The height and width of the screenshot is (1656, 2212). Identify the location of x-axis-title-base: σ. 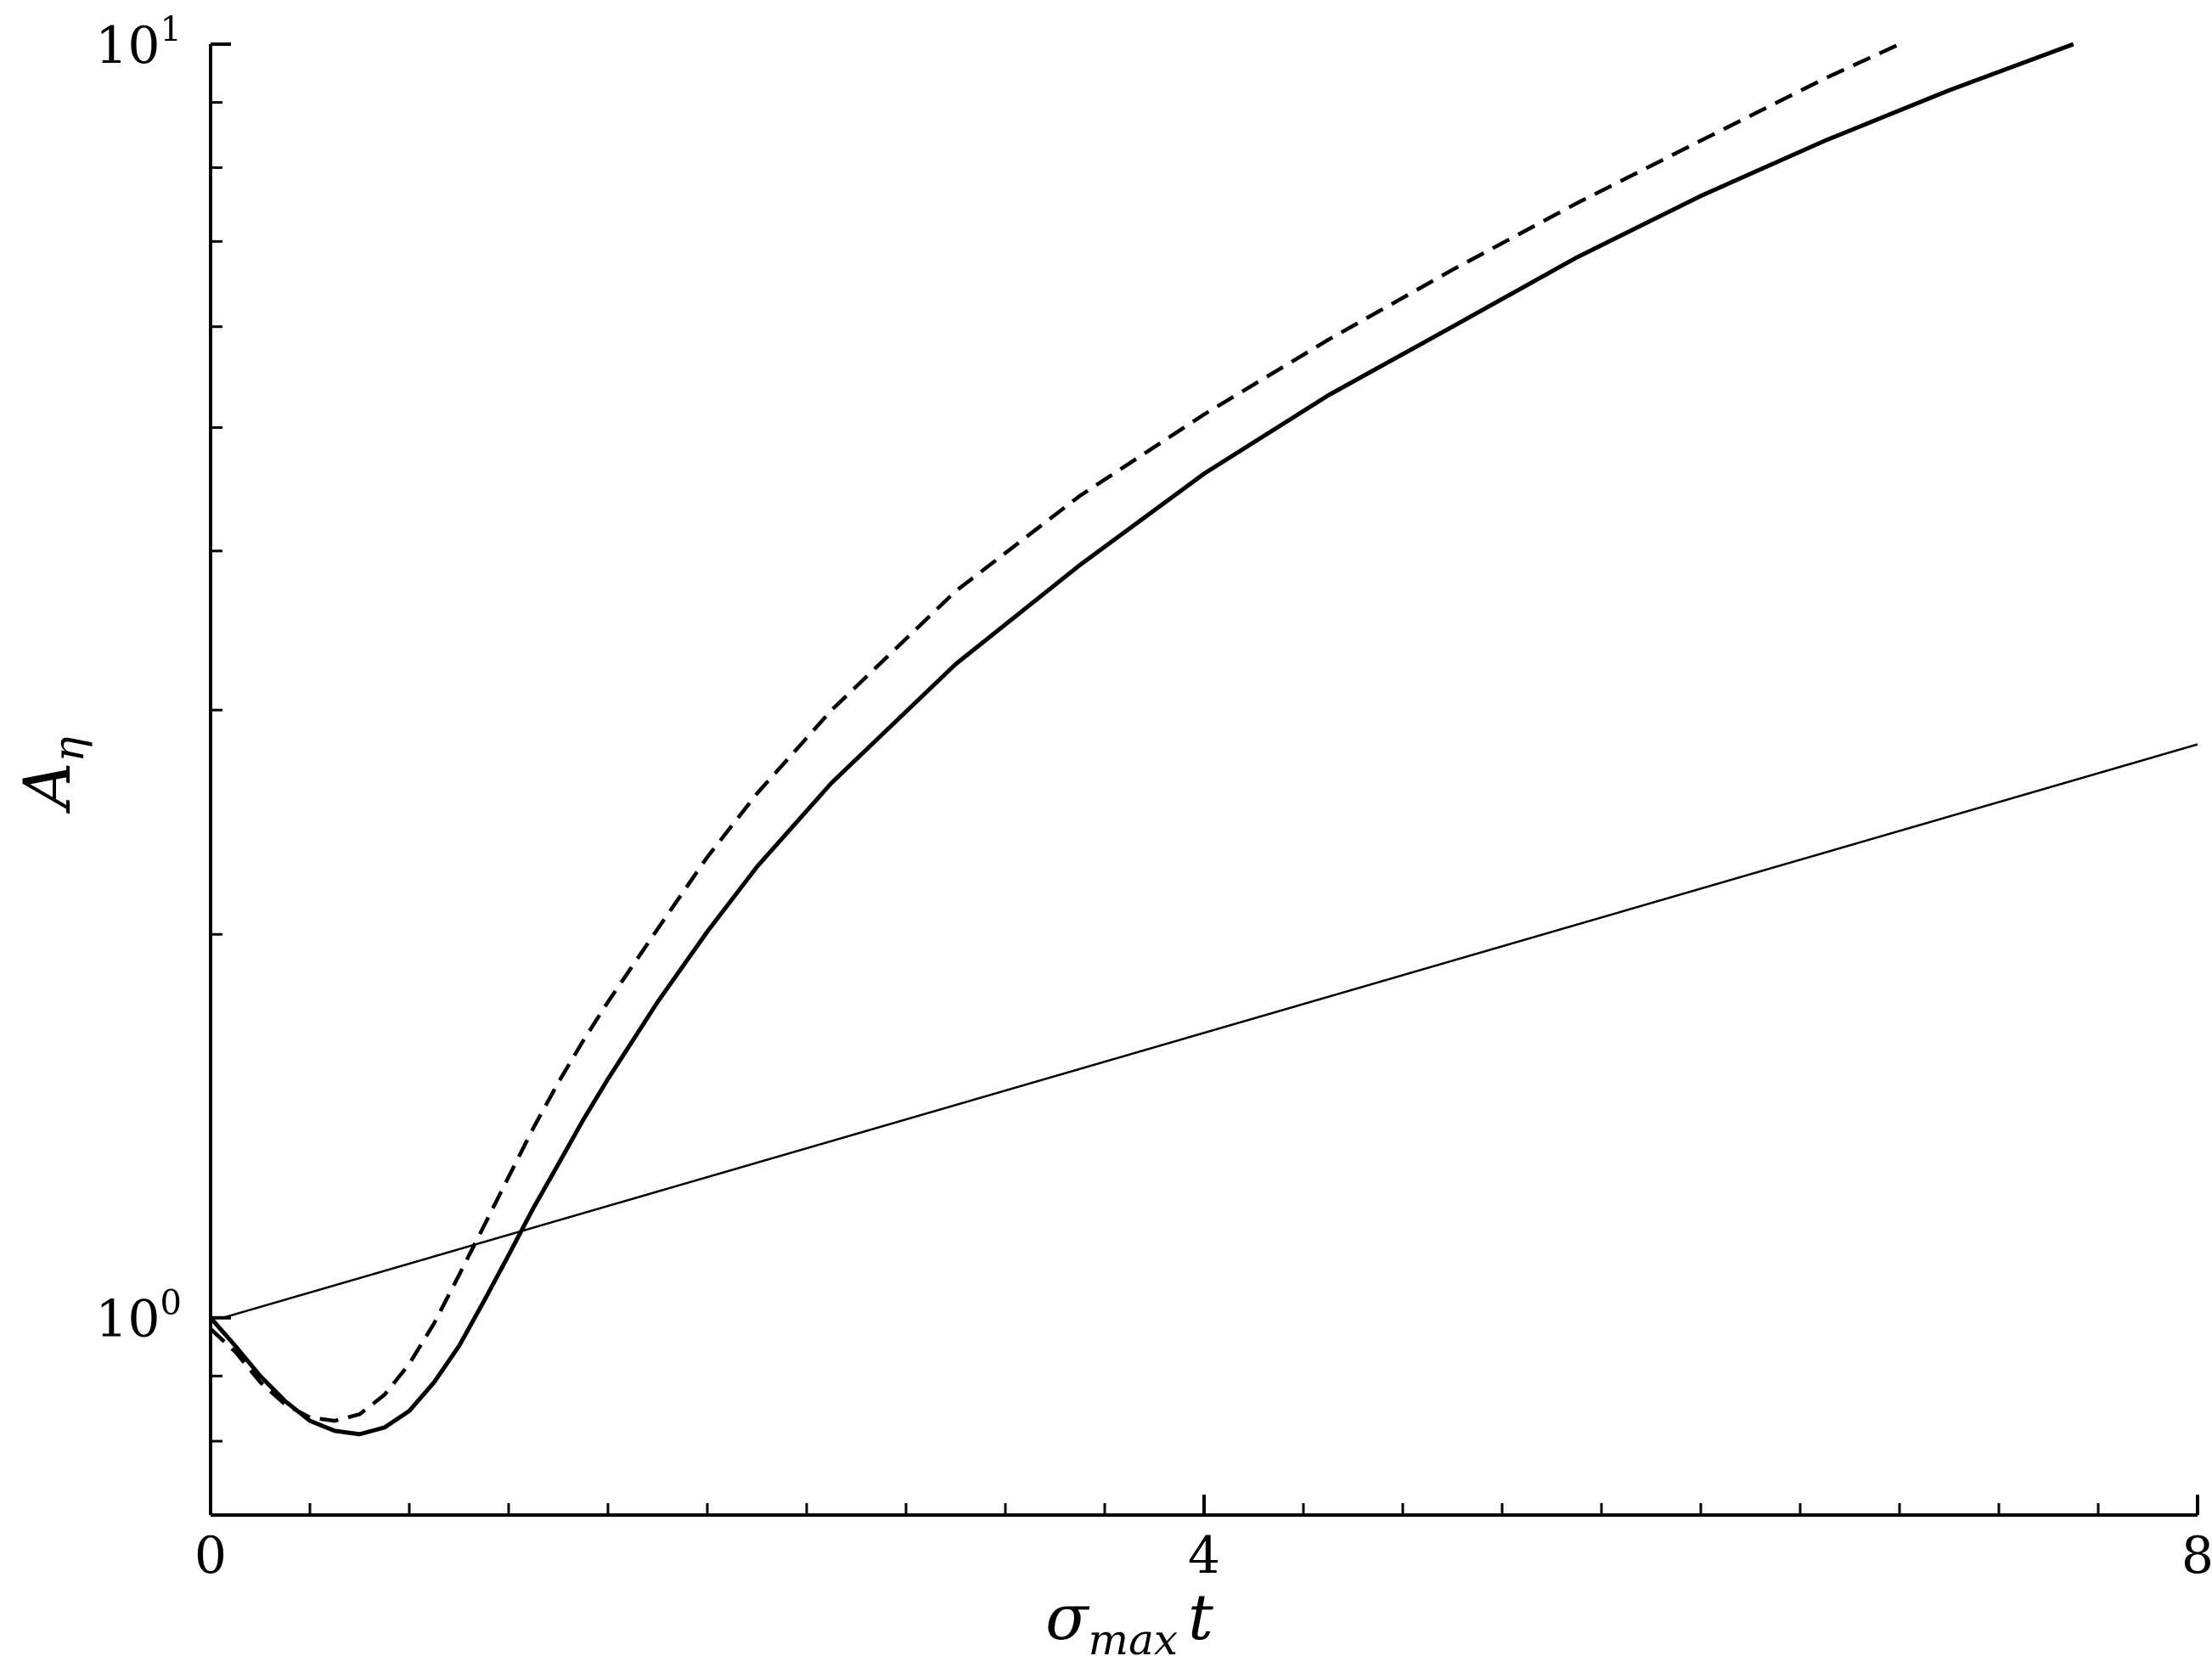
(1067, 1617).